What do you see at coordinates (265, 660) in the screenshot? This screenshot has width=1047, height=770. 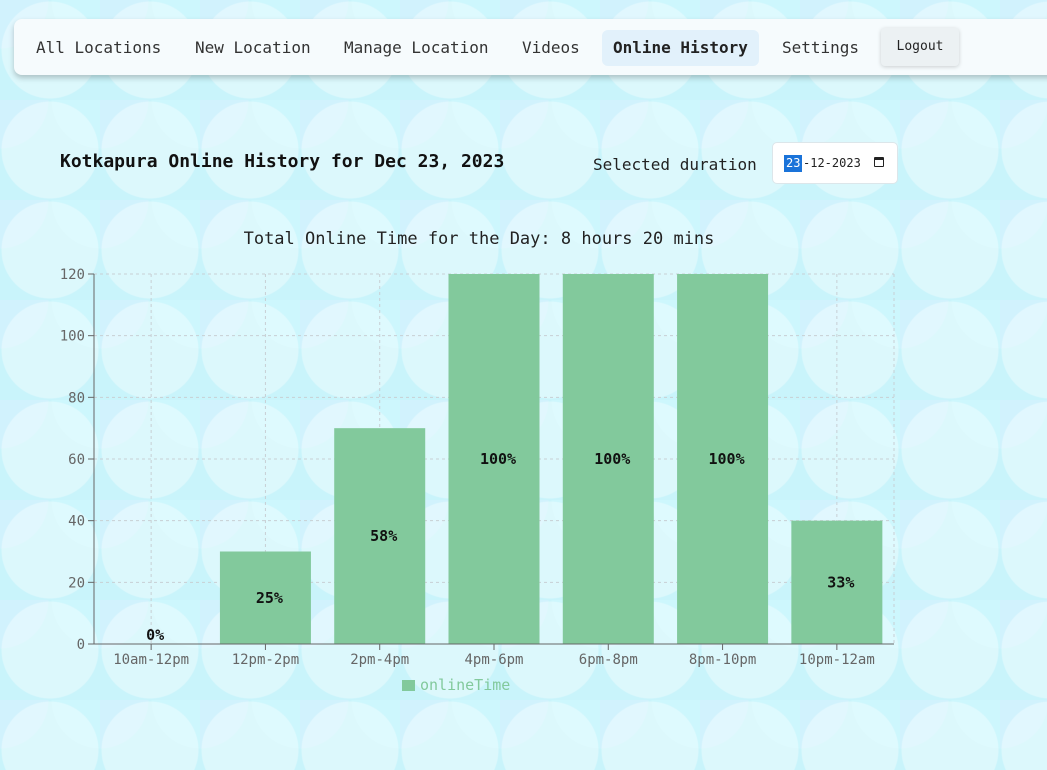 I see `x-tick-label: 12pm-2pm` at bounding box center [265, 660].